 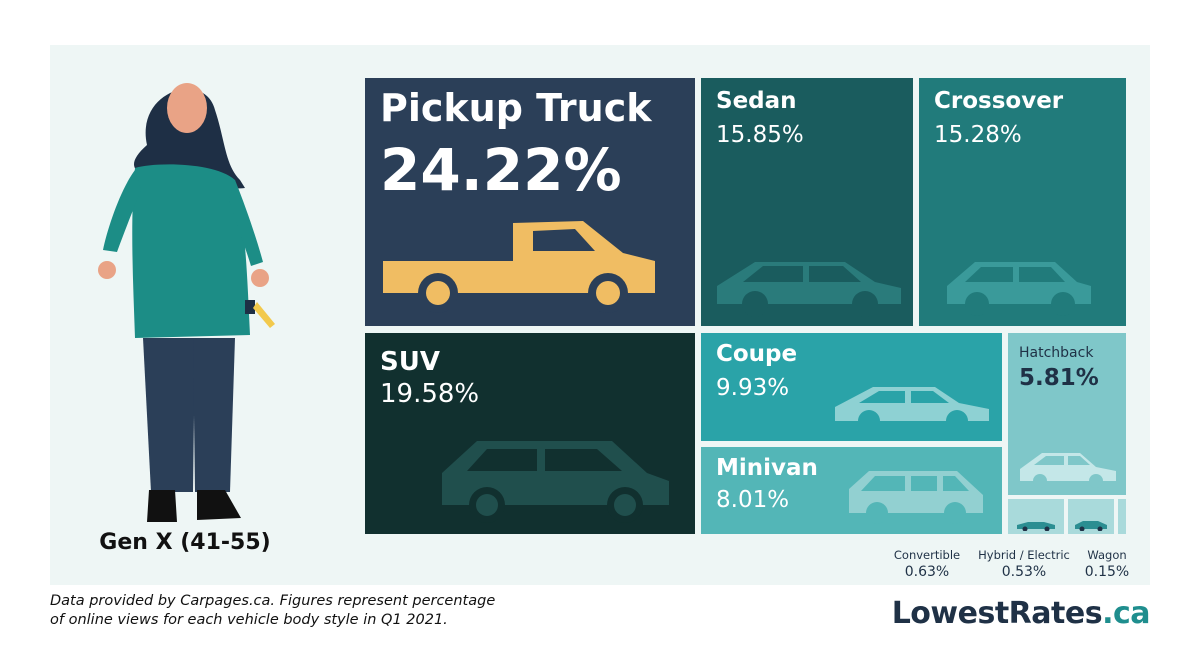 What do you see at coordinates (1056, 353) in the screenshot?
I see `tile-label: Hatchback` at bounding box center [1056, 353].